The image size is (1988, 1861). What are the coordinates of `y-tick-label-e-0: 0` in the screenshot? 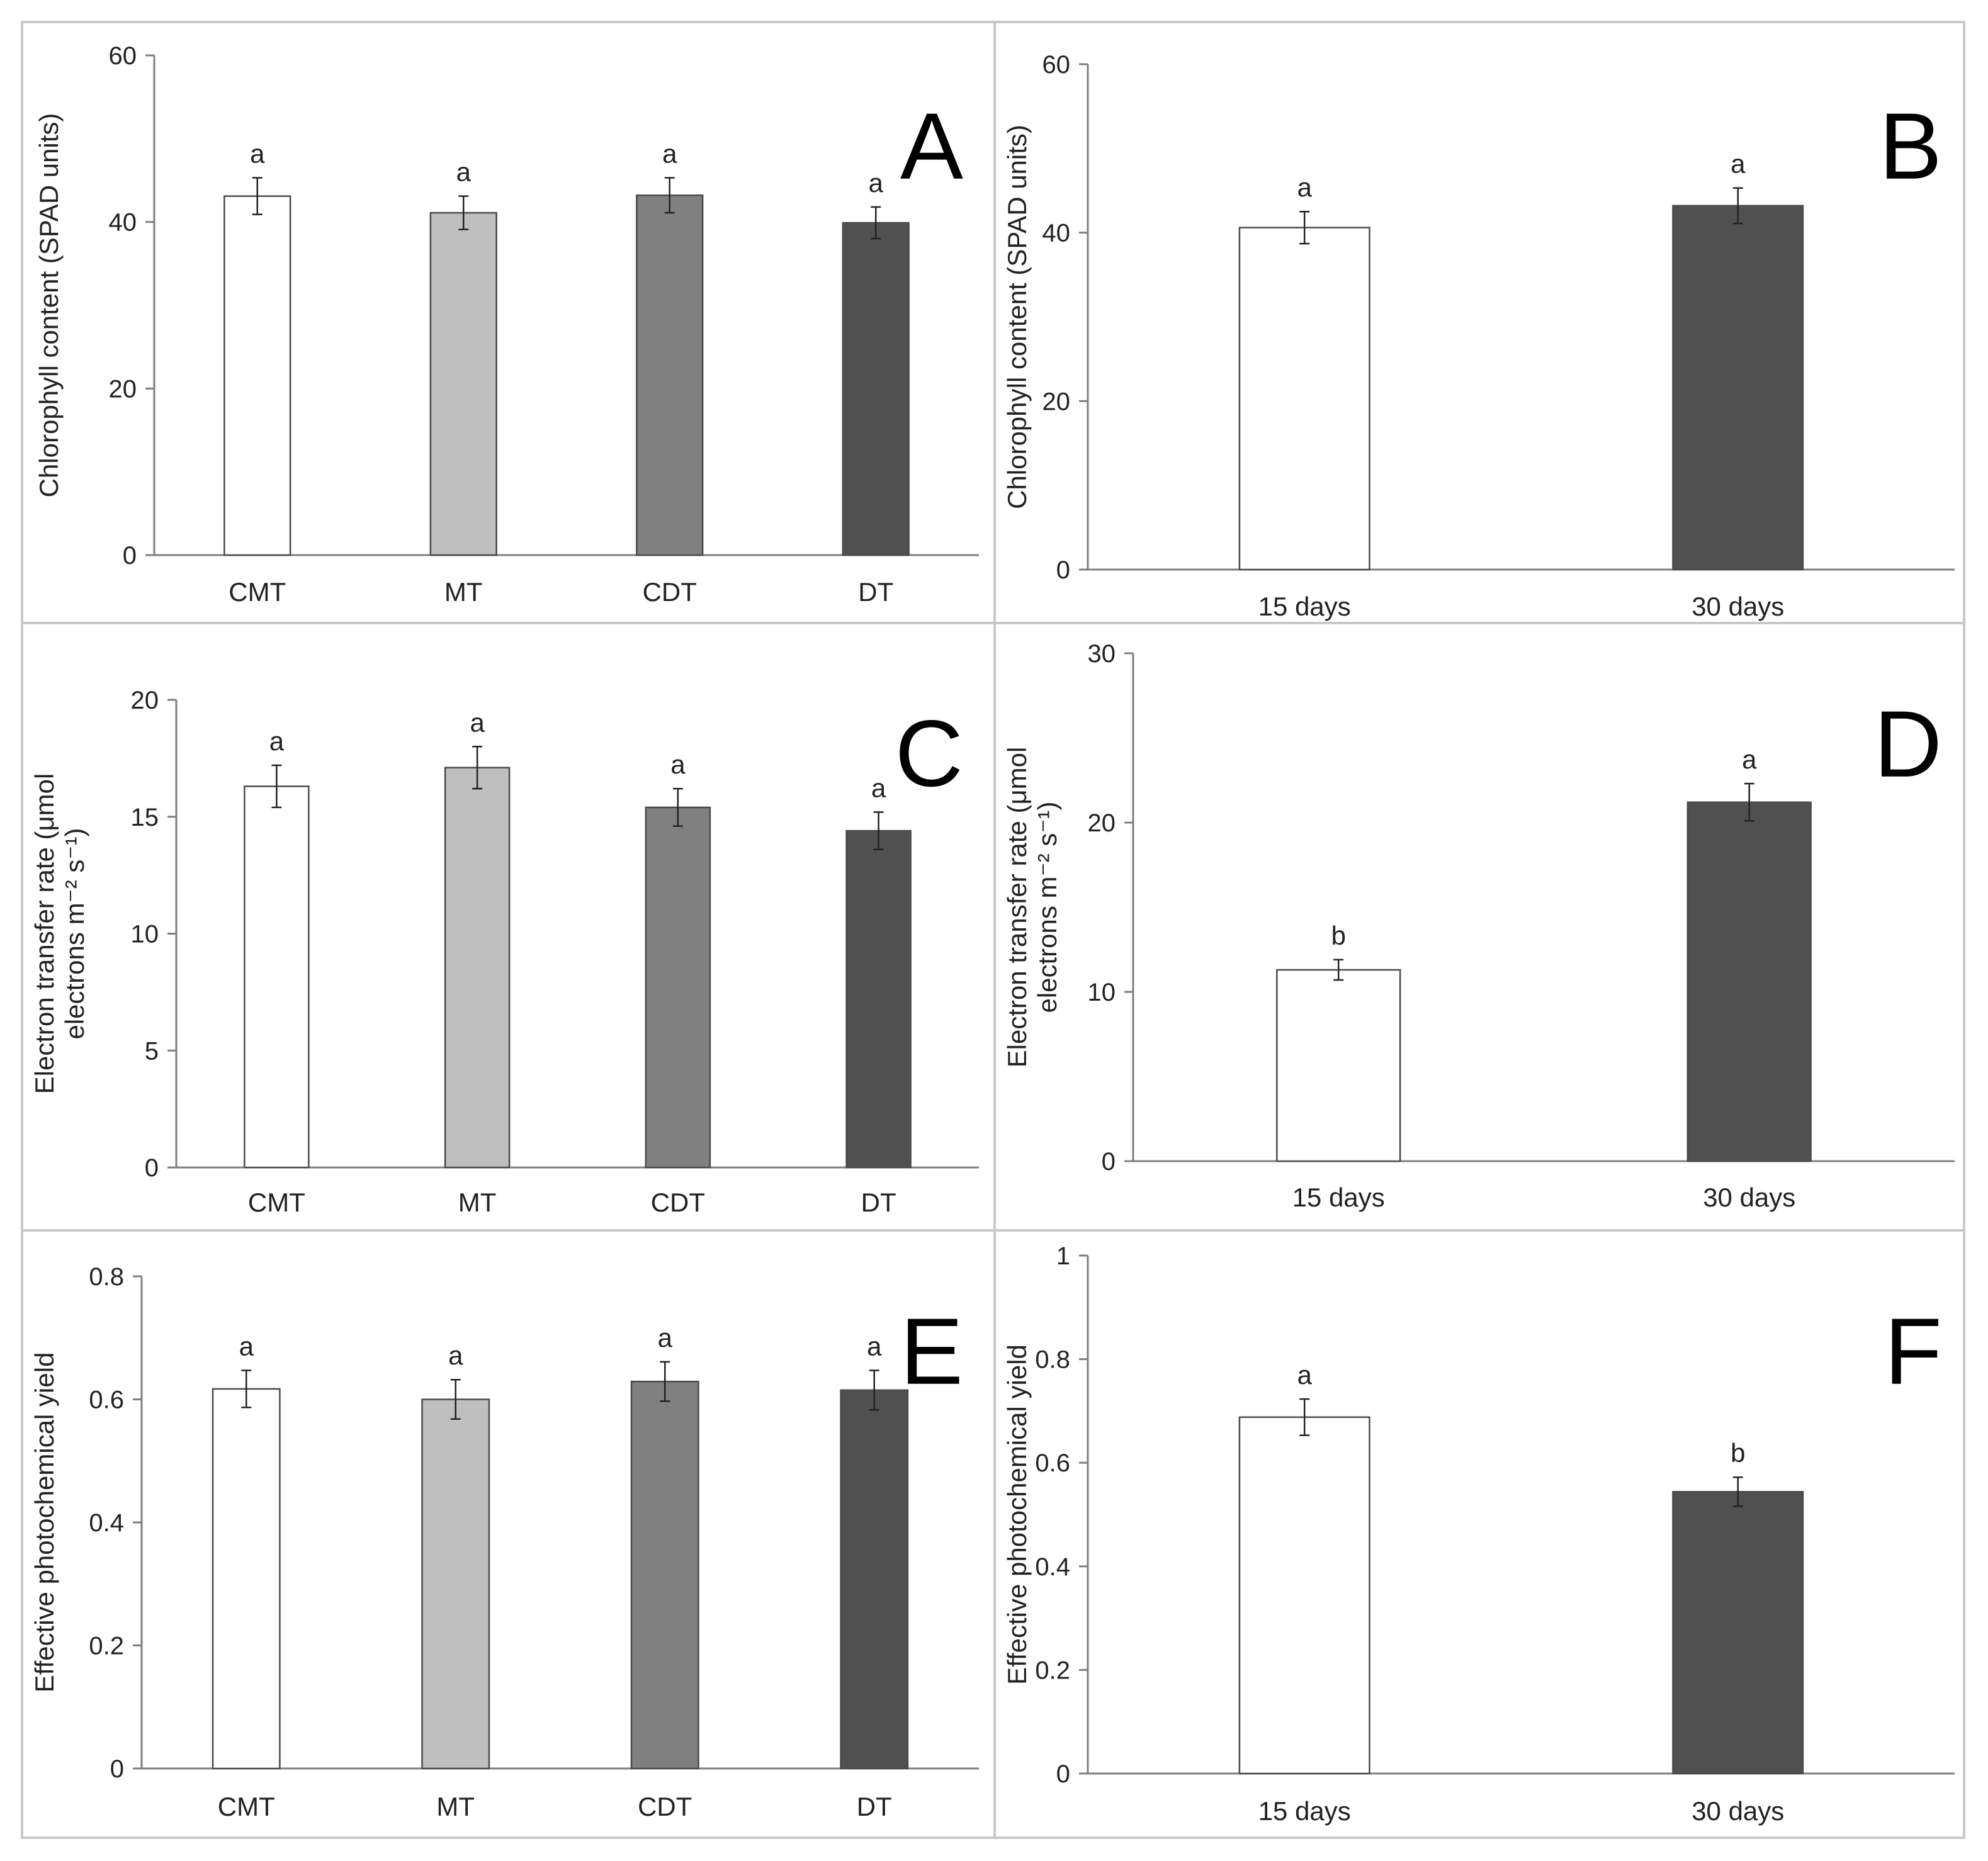 It's located at (117, 1769).